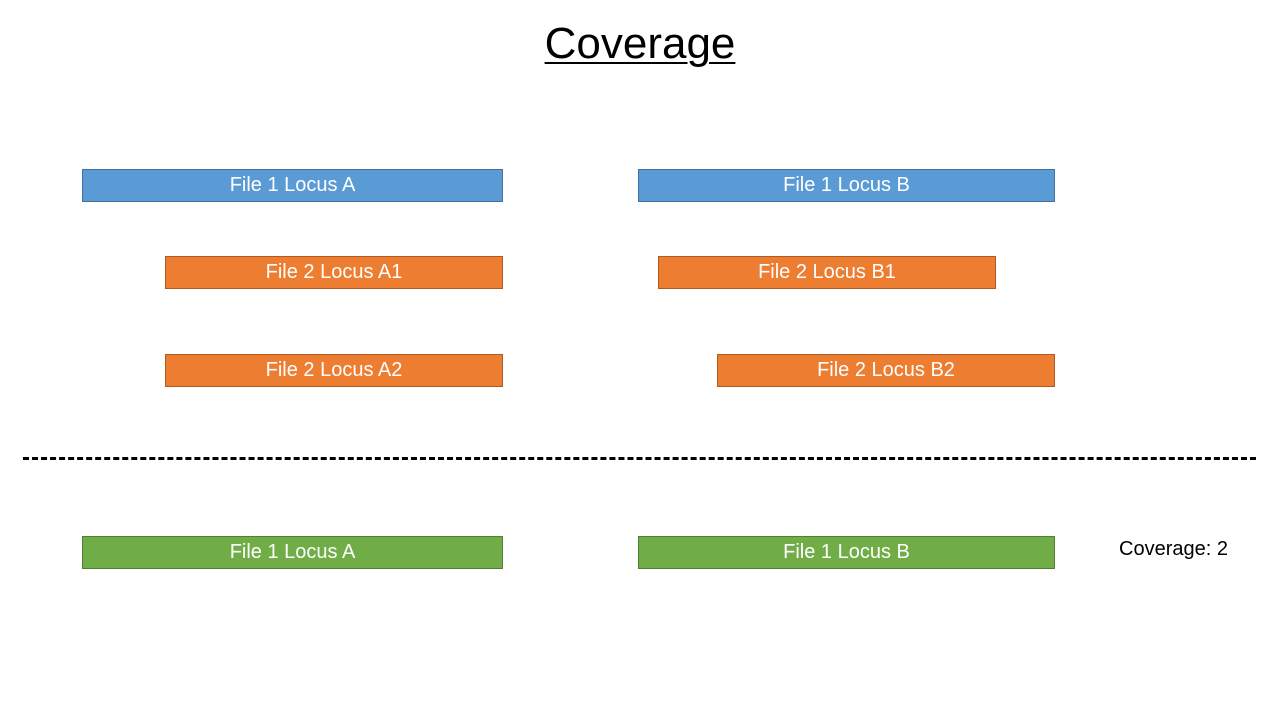 The height and width of the screenshot is (720, 1280). I want to click on dashed-divider, so click(639, 458).